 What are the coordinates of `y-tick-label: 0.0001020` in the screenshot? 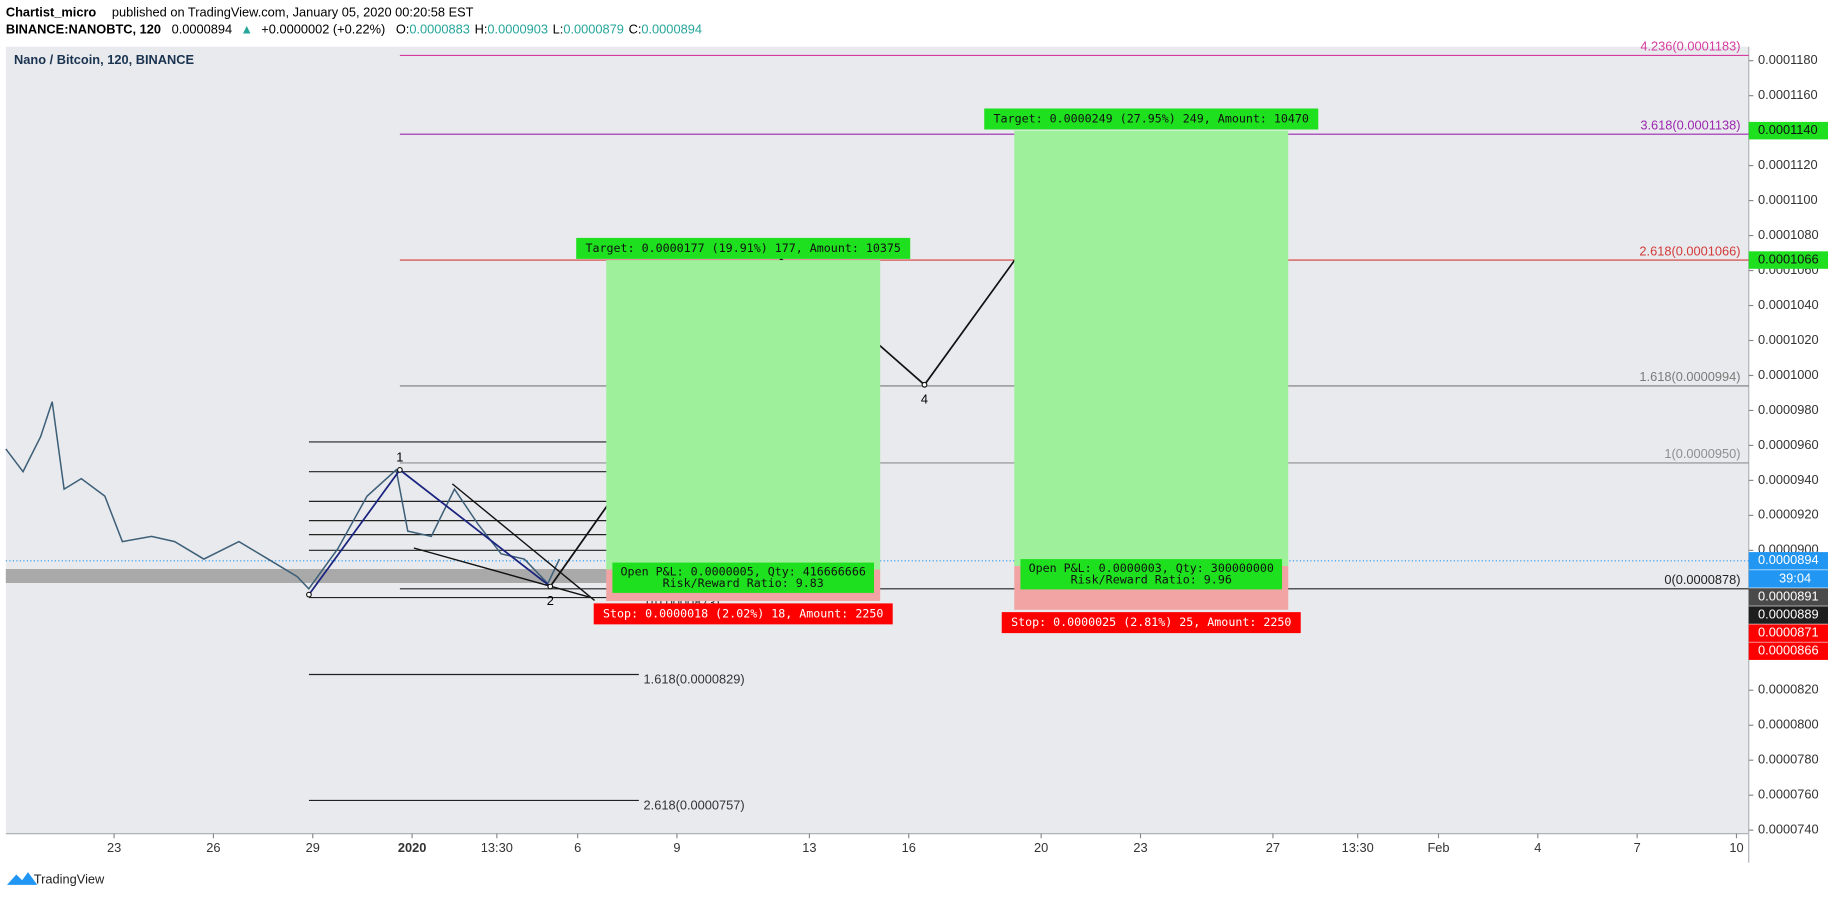 It's located at (1788, 339).